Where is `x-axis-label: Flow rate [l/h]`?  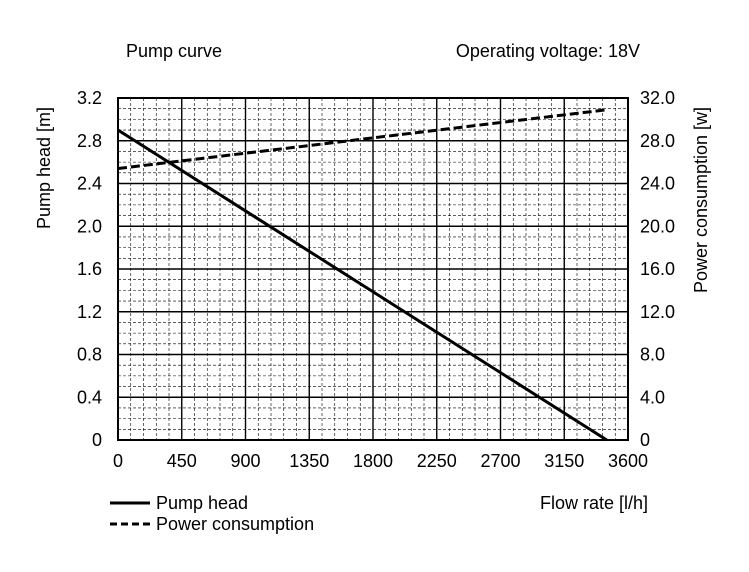 x-axis-label: Flow rate [l/h] is located at coordinates (594, 503).